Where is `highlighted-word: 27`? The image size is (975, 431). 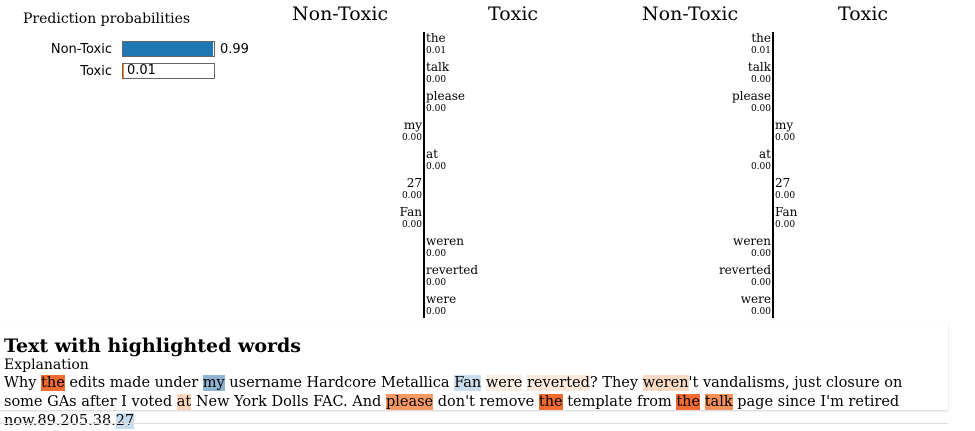 highlighted-word: 27 is located at coordinates (125, 421).